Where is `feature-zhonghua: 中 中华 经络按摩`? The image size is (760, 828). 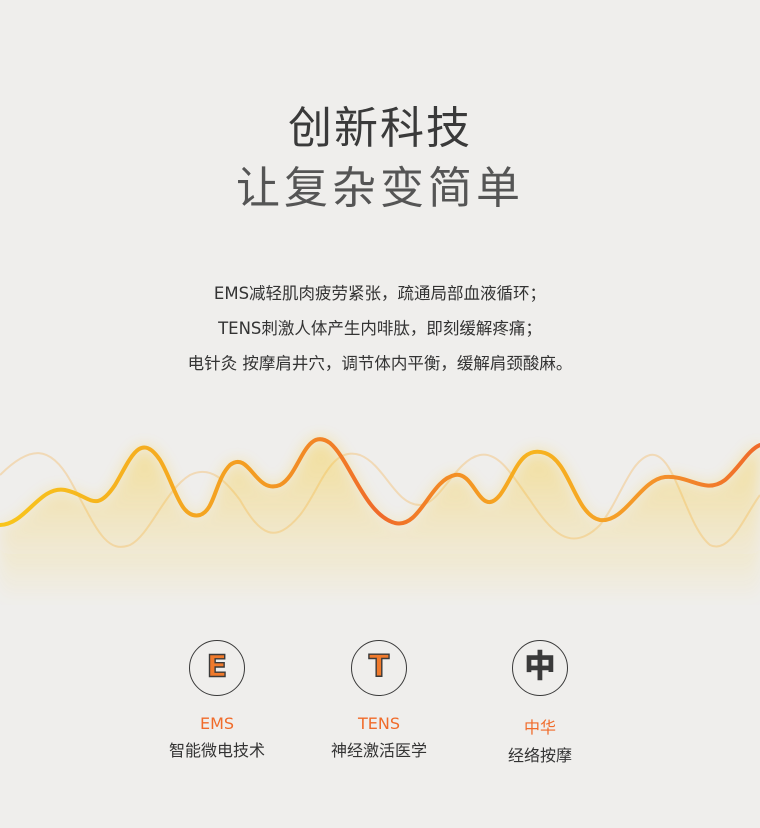
feature-zhonghua: 中 中华 经络按摩 is located at coordinates (540, 703).